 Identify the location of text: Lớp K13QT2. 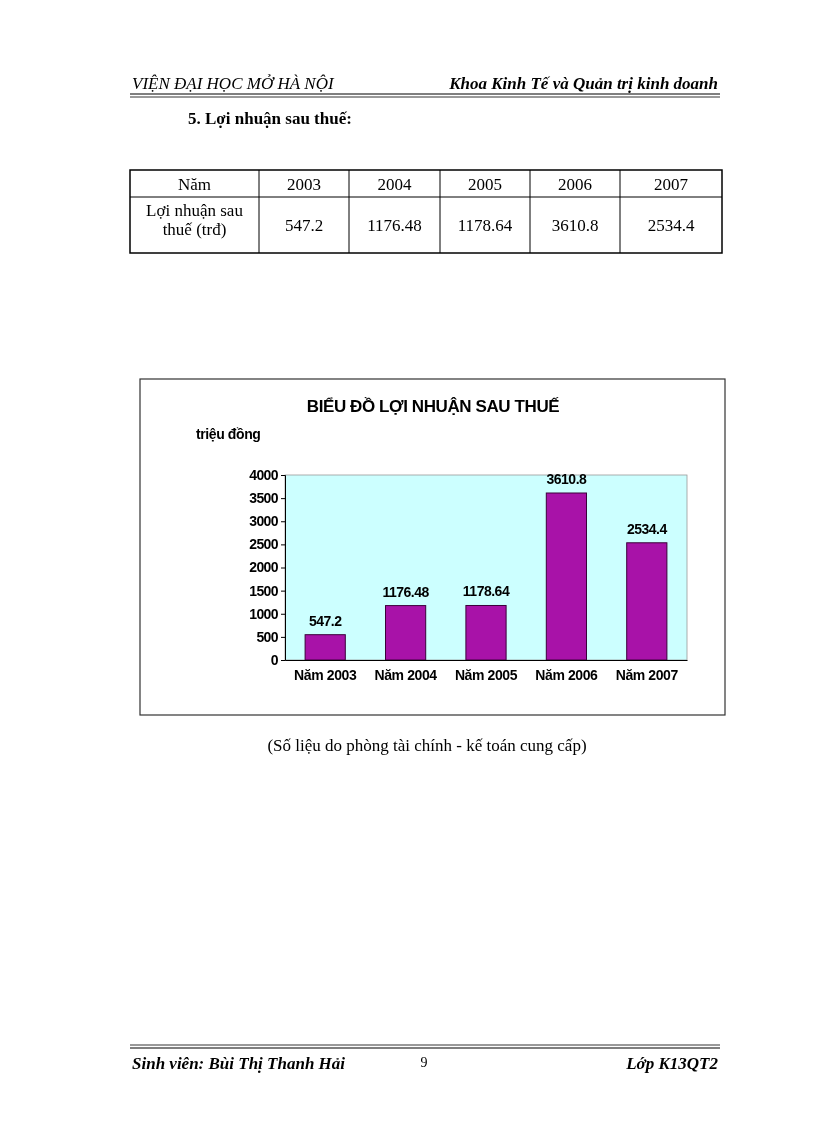
(672, 1063).